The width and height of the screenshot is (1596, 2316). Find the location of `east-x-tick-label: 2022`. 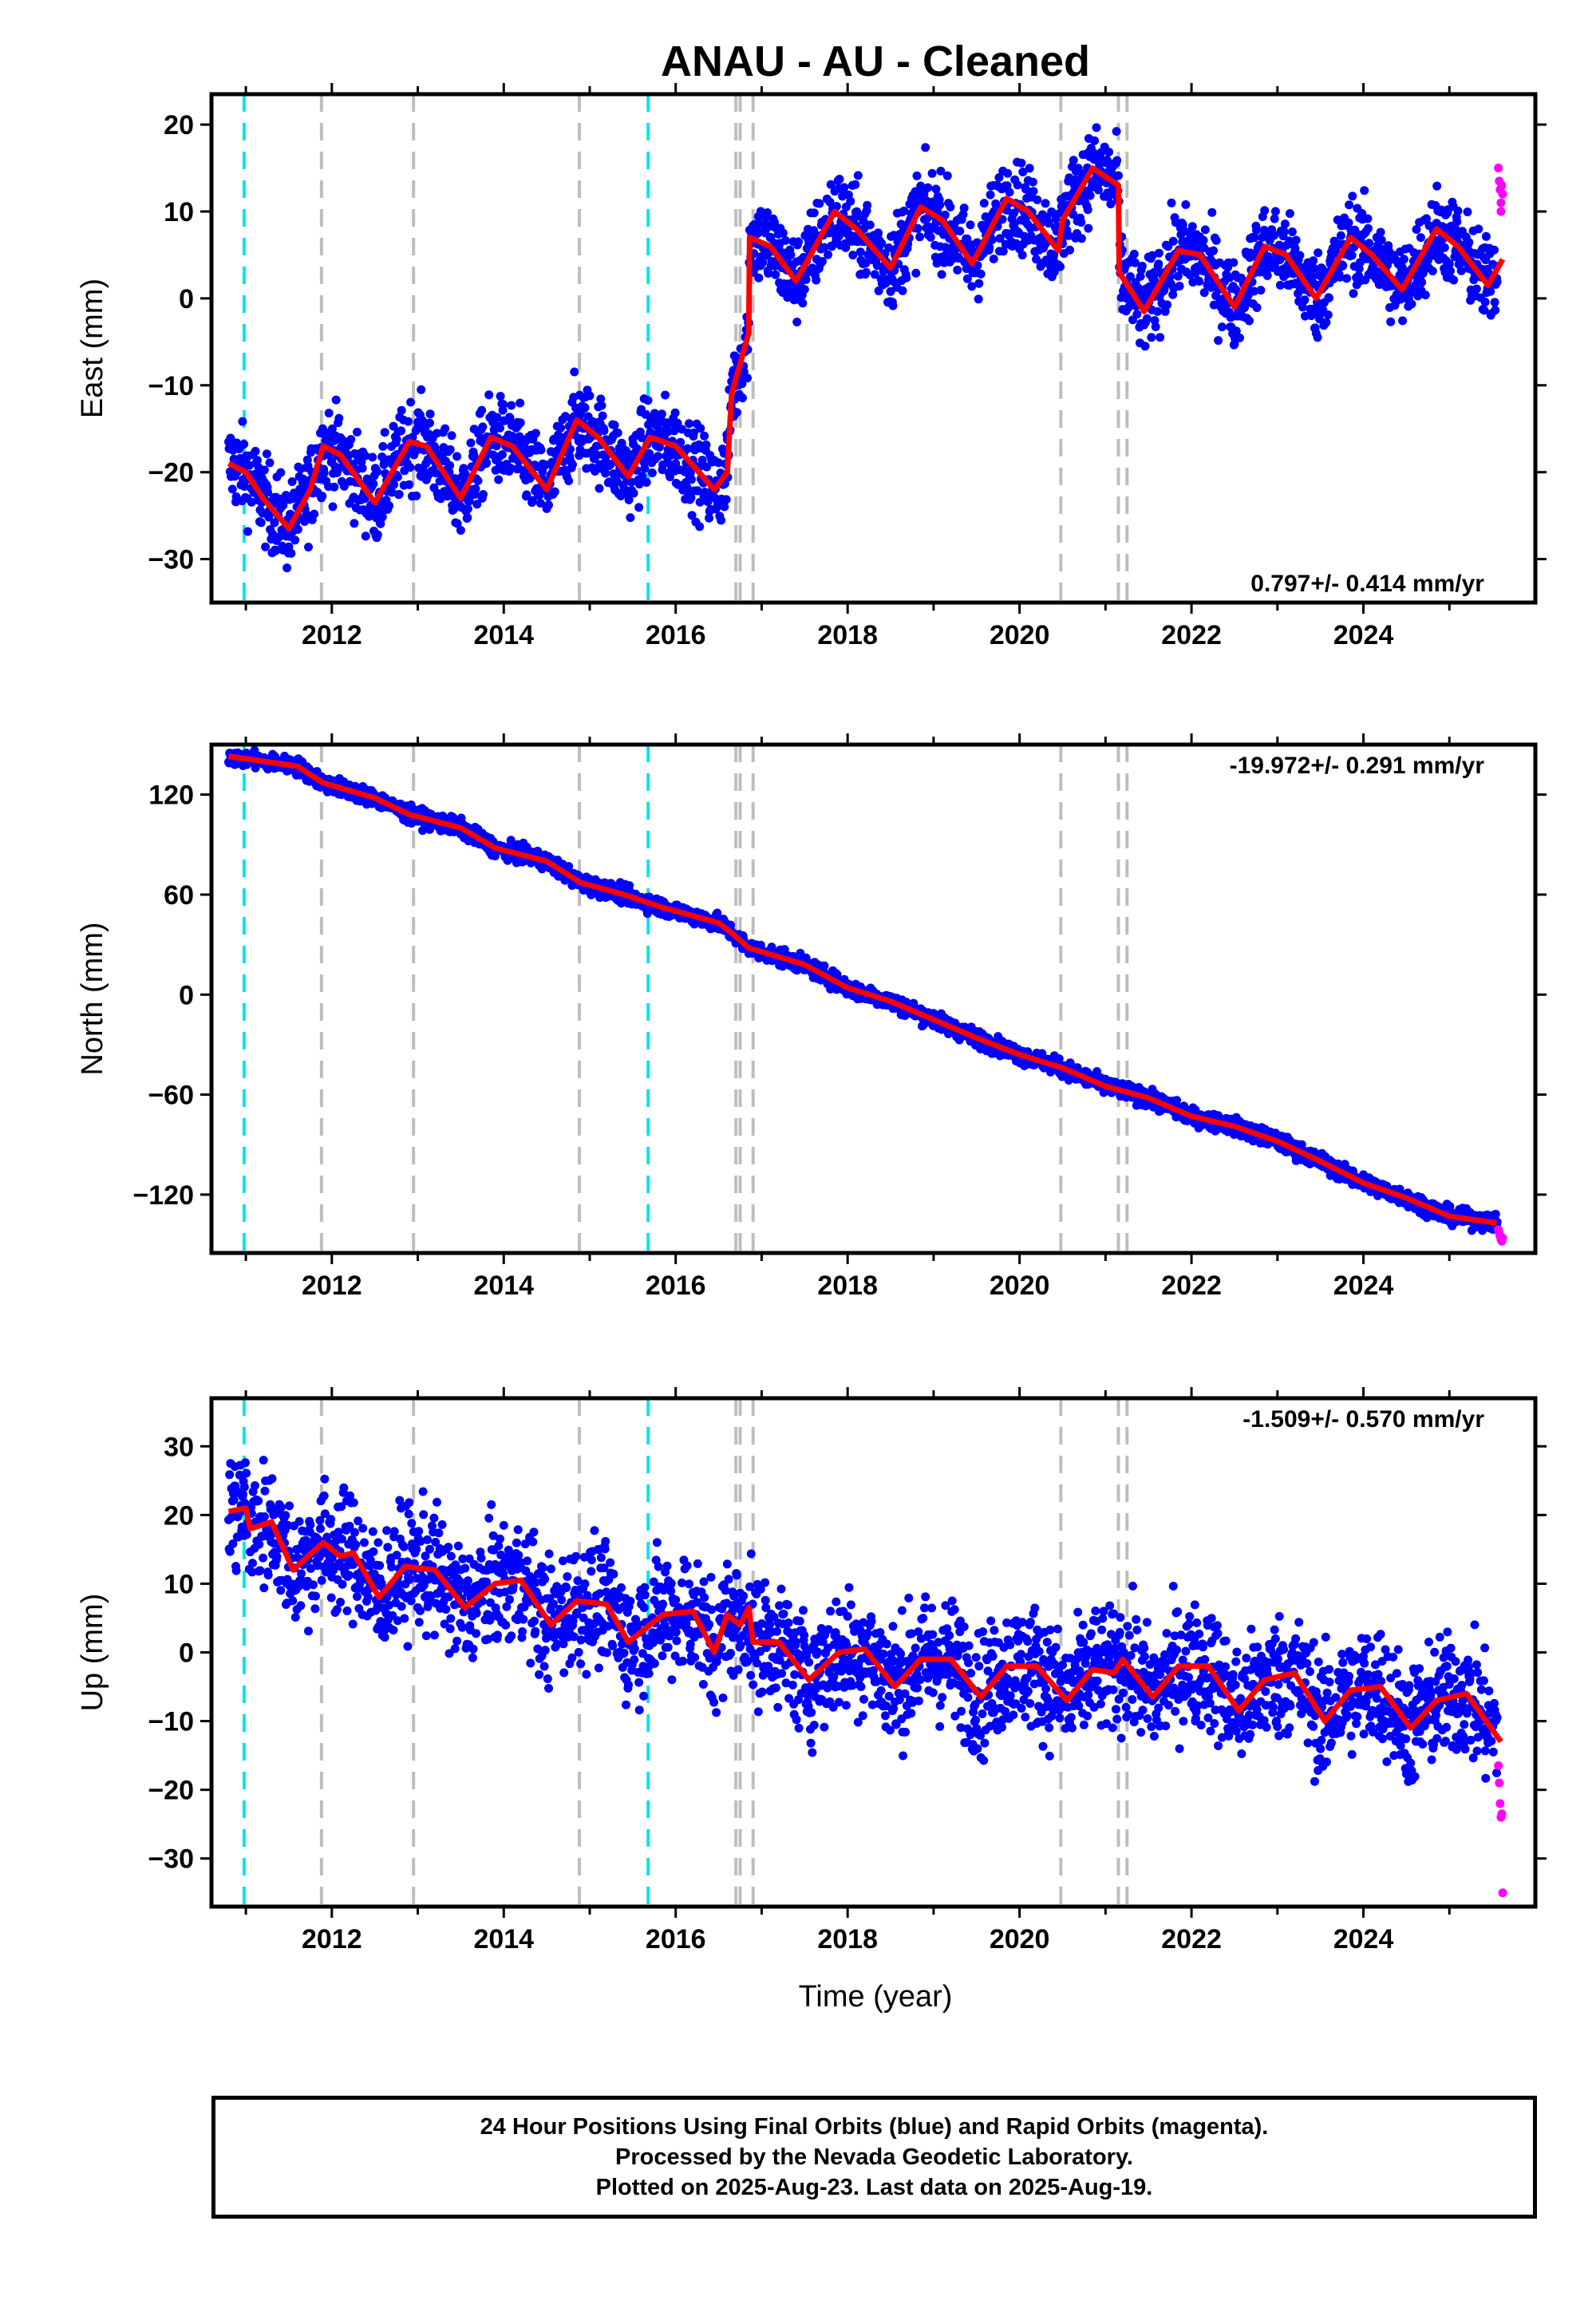

east-x-tick-label: 2022 is located at coordinates (1191, 635).